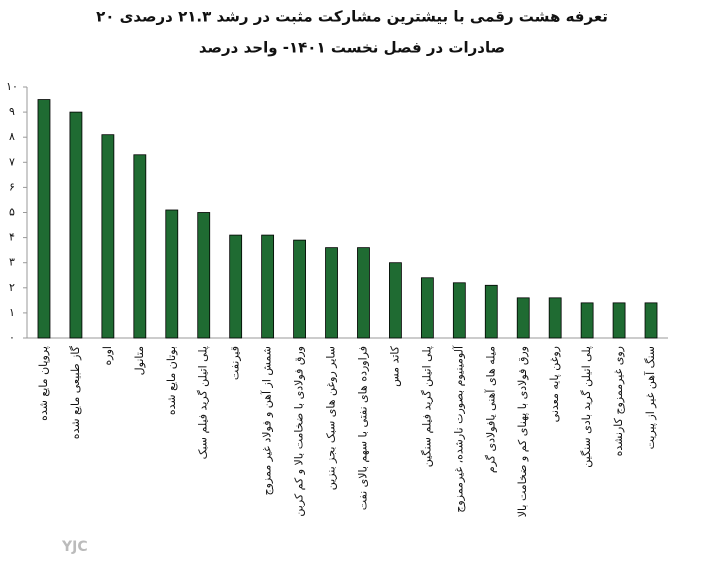  I want to click on x-tick-label: گاز طبیعی مایع شده, so click(75, 392).